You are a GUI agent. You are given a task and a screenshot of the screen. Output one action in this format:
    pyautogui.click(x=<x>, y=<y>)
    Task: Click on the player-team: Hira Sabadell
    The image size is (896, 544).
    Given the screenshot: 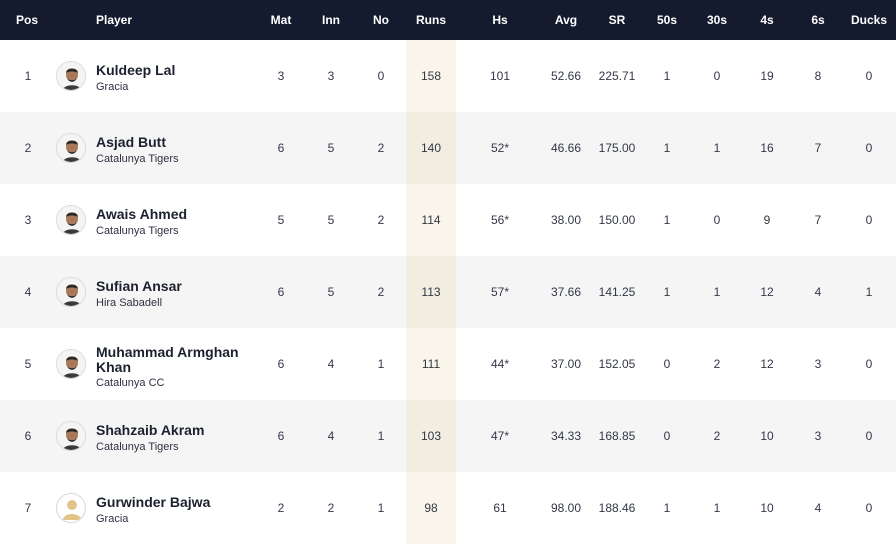 What is the action you would take?
    pyautogui.click(x=129, y=303)
    